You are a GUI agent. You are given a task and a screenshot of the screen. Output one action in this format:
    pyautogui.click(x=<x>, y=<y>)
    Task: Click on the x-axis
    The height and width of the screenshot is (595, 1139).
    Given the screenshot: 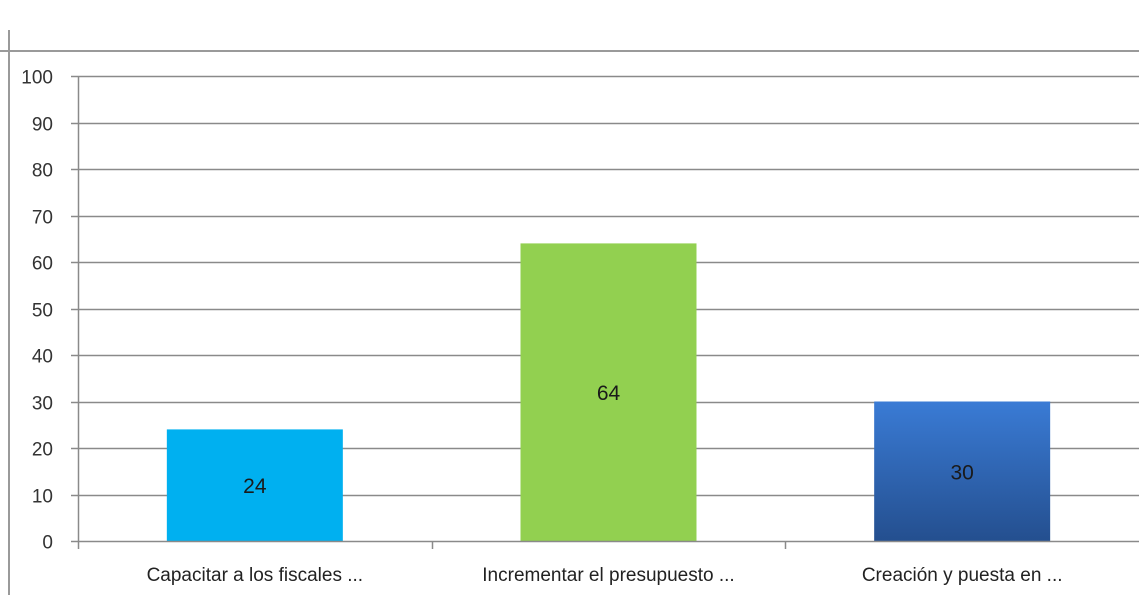 What is the action you would take?
    pyautogui.click(x=608, y=544)
    